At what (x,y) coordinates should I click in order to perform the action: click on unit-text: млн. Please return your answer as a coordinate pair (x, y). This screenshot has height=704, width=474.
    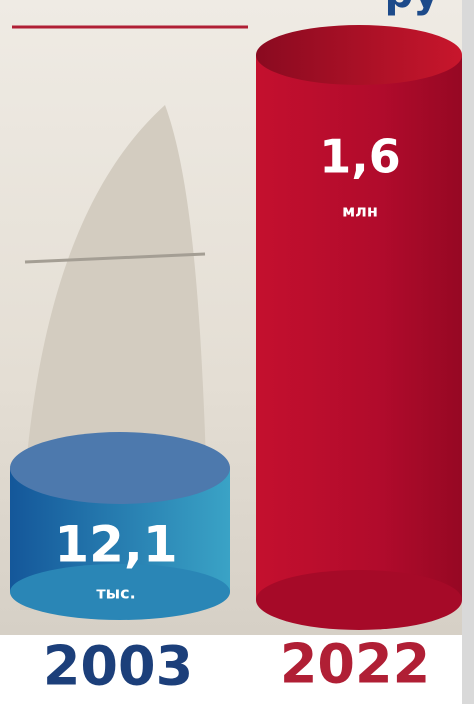
    Looking at the image, I should click on (360, 211).